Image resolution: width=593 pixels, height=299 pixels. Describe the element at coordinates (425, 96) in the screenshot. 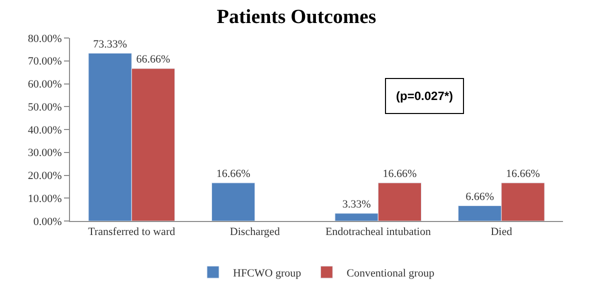

I see `annotation: (p=0.027*)` at that location.